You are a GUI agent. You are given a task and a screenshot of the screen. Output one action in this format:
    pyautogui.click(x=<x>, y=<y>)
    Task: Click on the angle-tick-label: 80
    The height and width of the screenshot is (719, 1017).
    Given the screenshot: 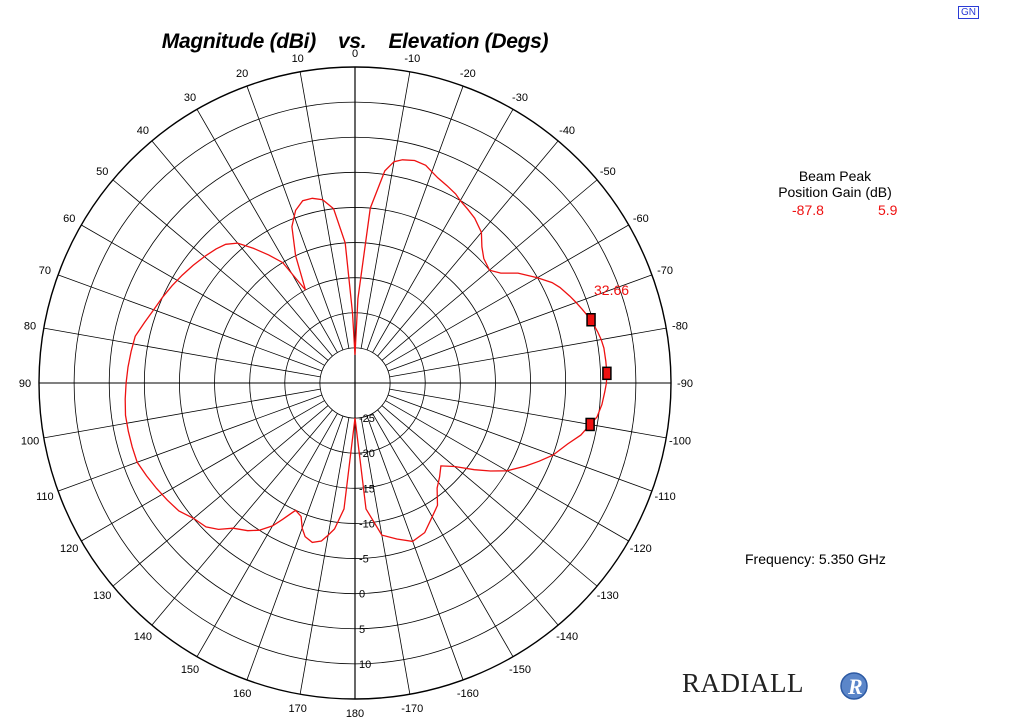 What is the action you would take?
    pyautogui.click(x=30, y=327)
    